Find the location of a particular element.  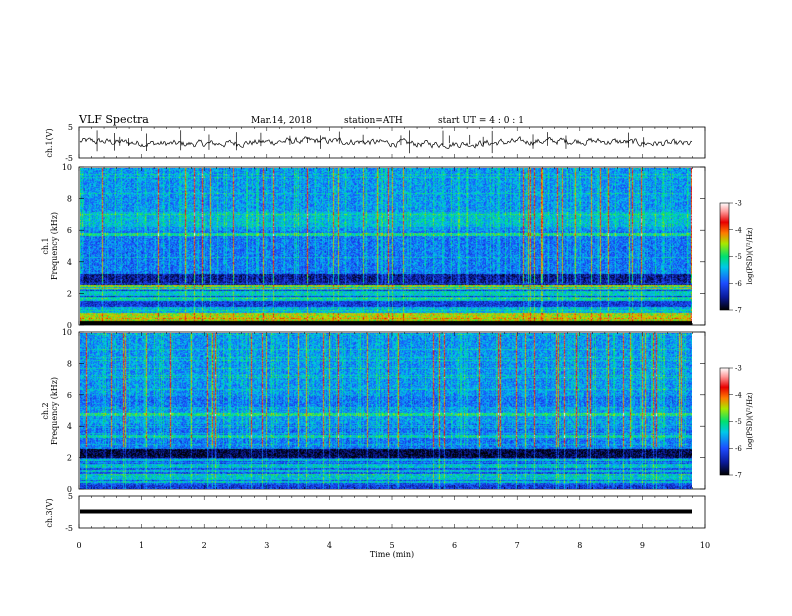

ch1-waveform-xticks is located at coordinates (392, 142).